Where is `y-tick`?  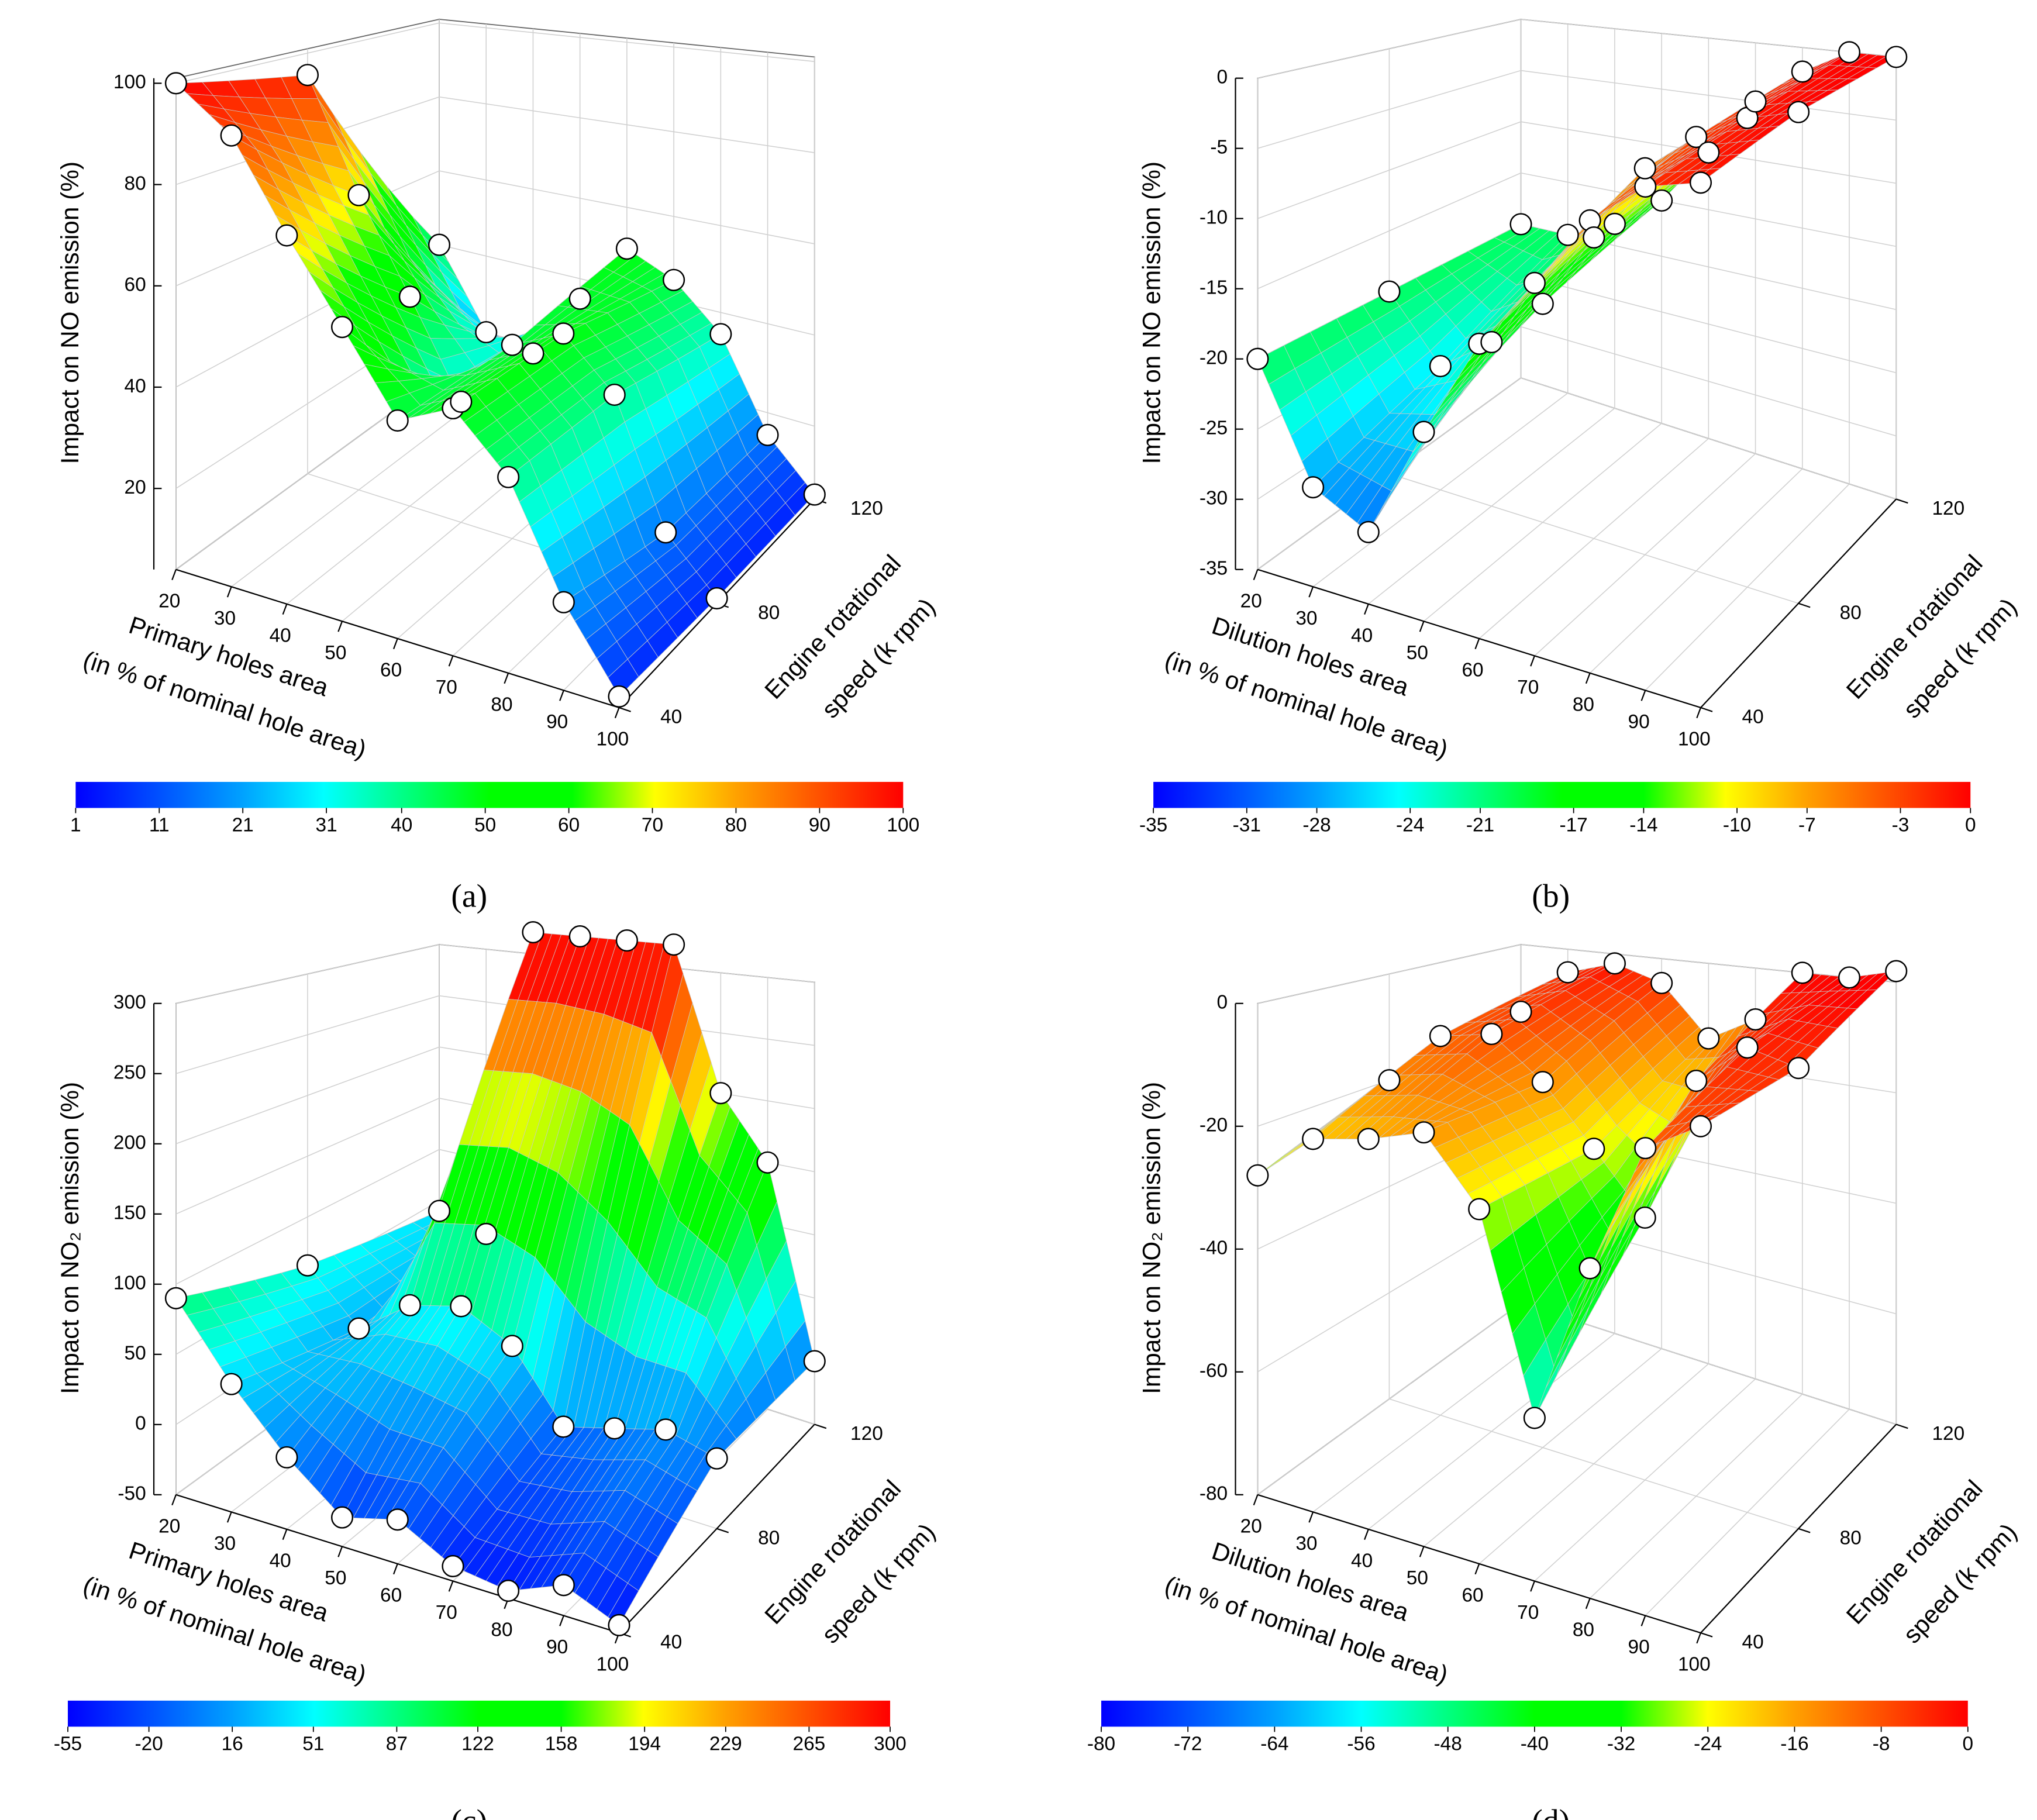 y-tick is located at coordinates (1804, 1530).